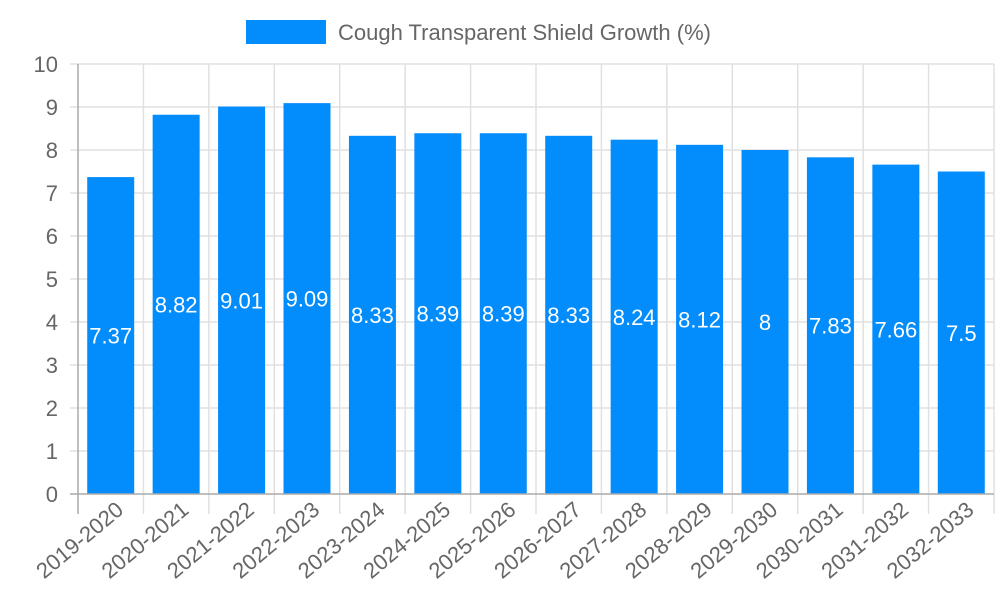 The width and height of the screenshot is (1000, 600). I want to click on bar-value-label: 8.82, so click(176, 304).